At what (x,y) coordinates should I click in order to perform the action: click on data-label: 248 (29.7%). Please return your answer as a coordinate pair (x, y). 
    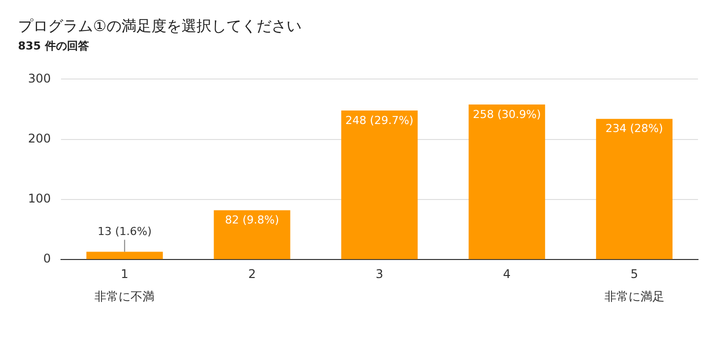
    Looking at the image, I should click on (379, 120).